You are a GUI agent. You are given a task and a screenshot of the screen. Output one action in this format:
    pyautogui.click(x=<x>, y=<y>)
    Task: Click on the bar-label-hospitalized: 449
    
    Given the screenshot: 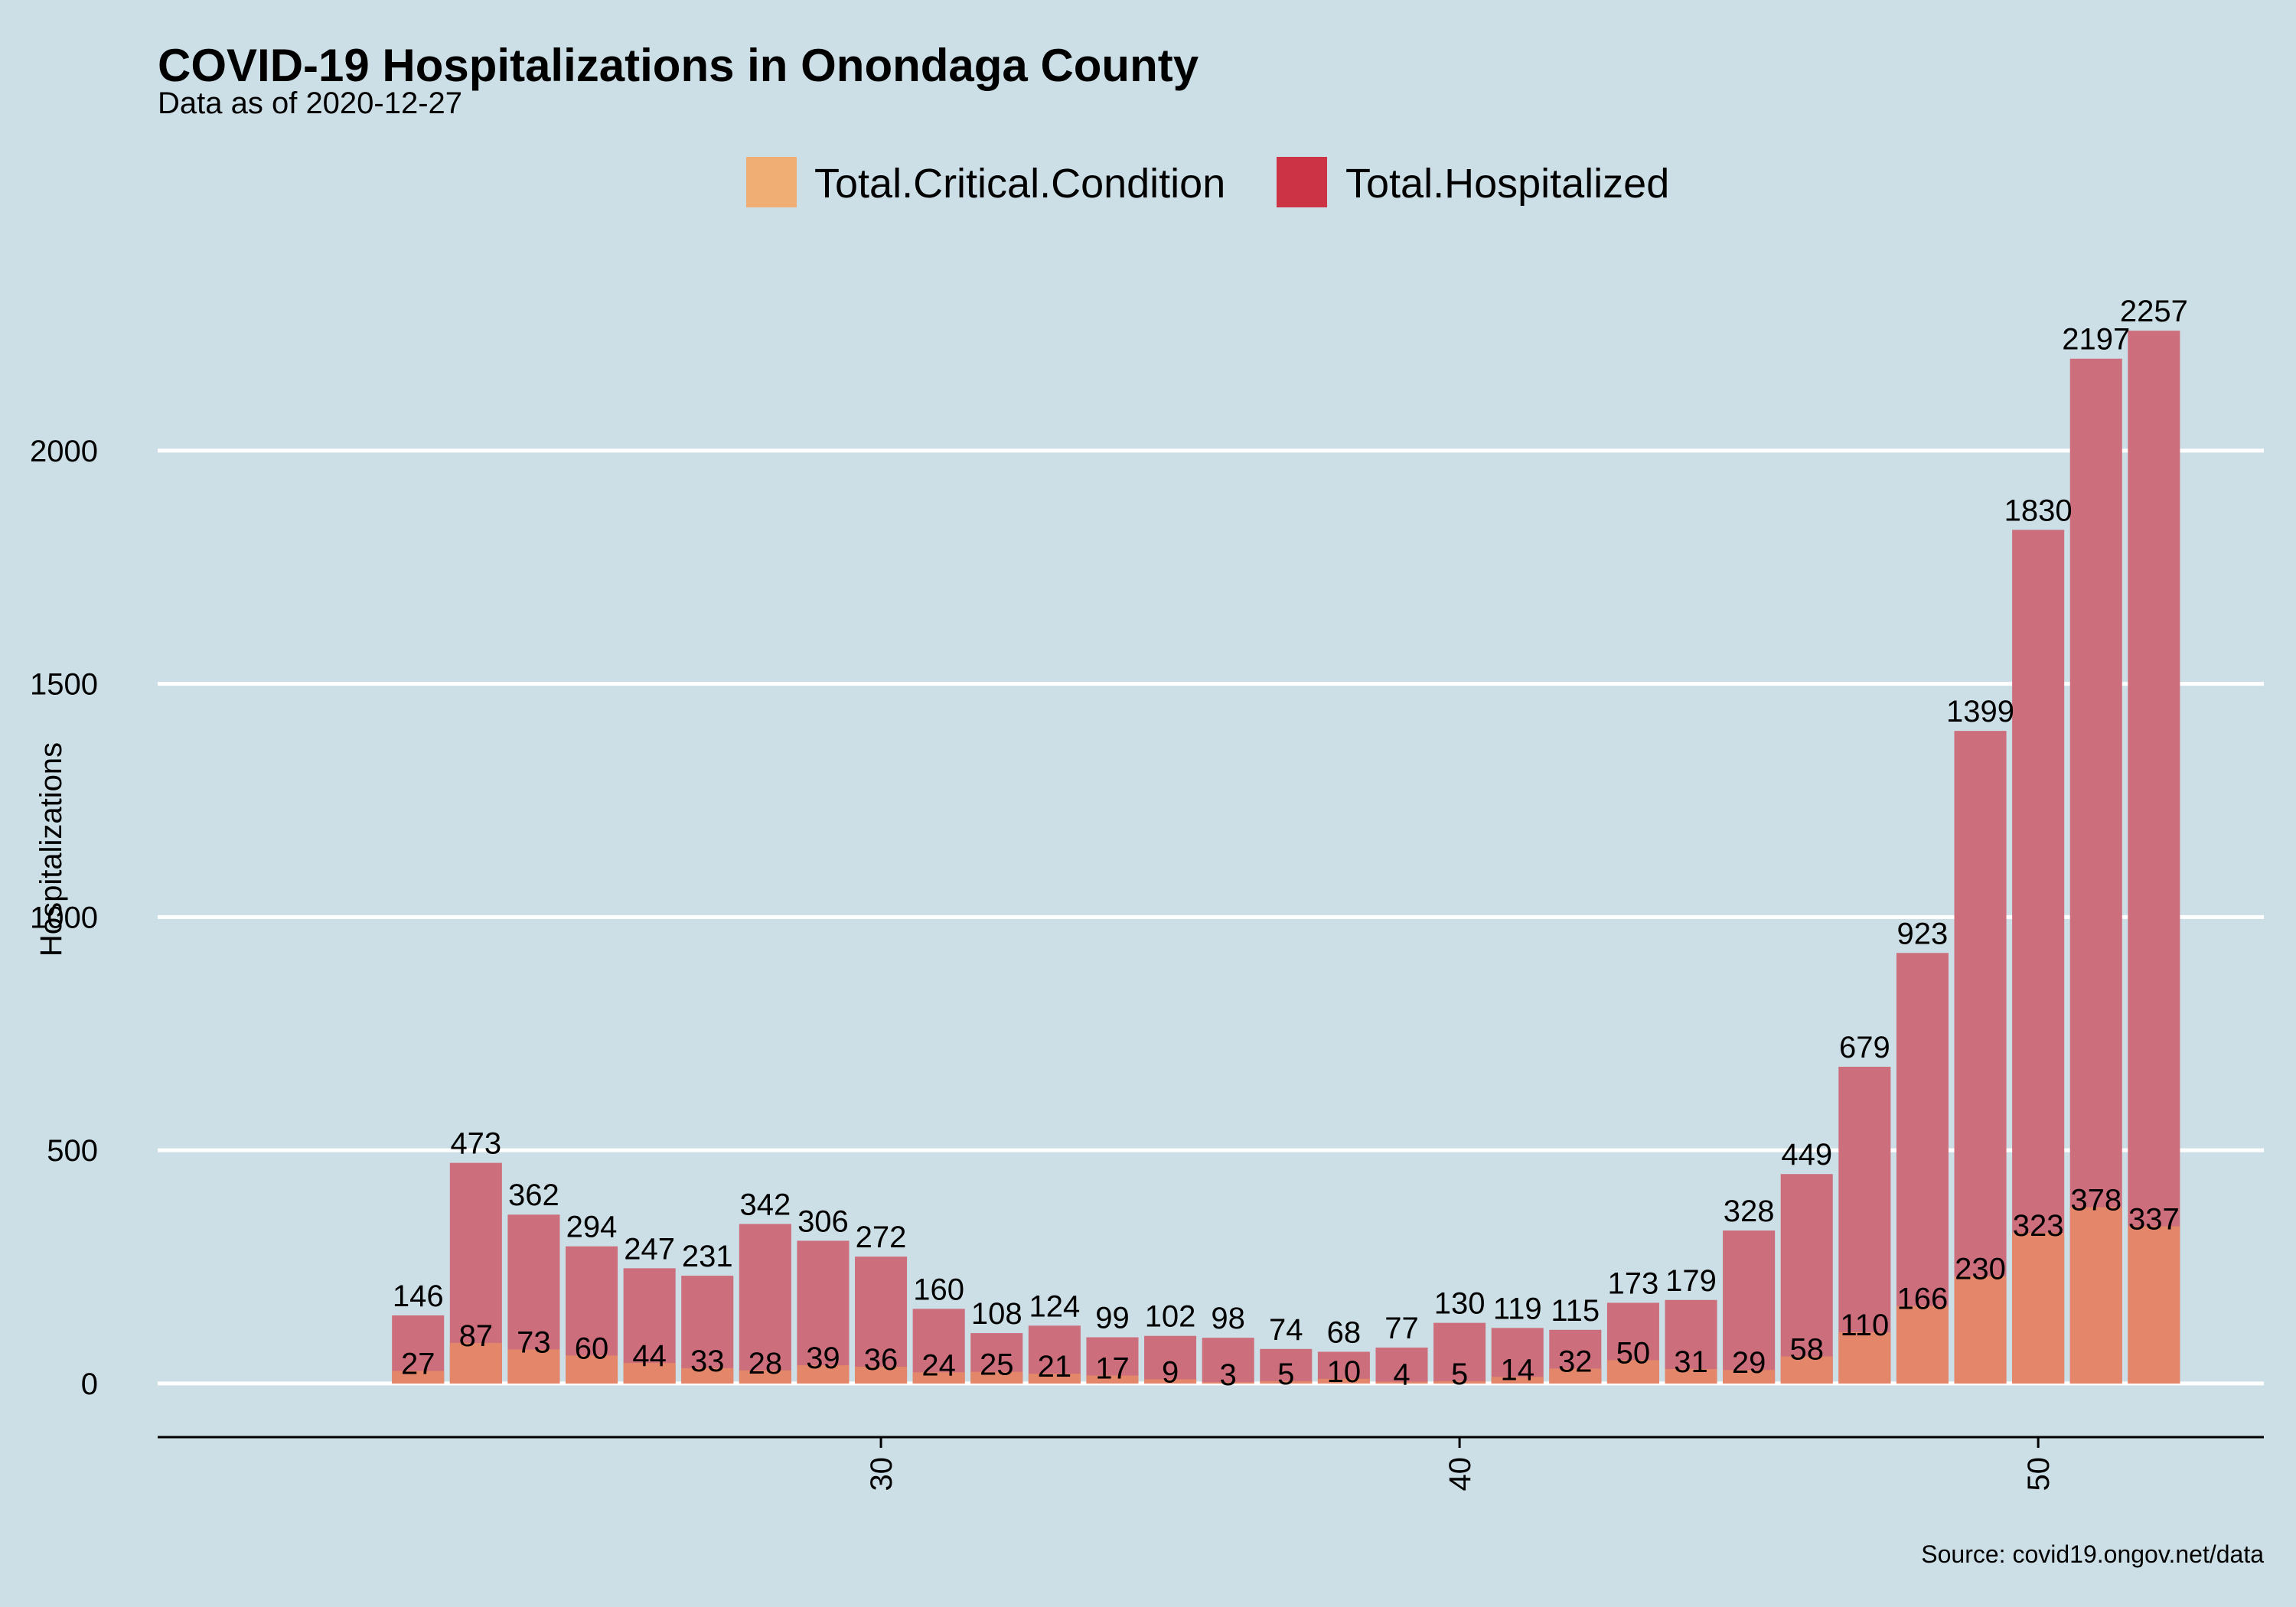 What is the action you would take?
    pyautogui.click(x=1806, y=1155)
    